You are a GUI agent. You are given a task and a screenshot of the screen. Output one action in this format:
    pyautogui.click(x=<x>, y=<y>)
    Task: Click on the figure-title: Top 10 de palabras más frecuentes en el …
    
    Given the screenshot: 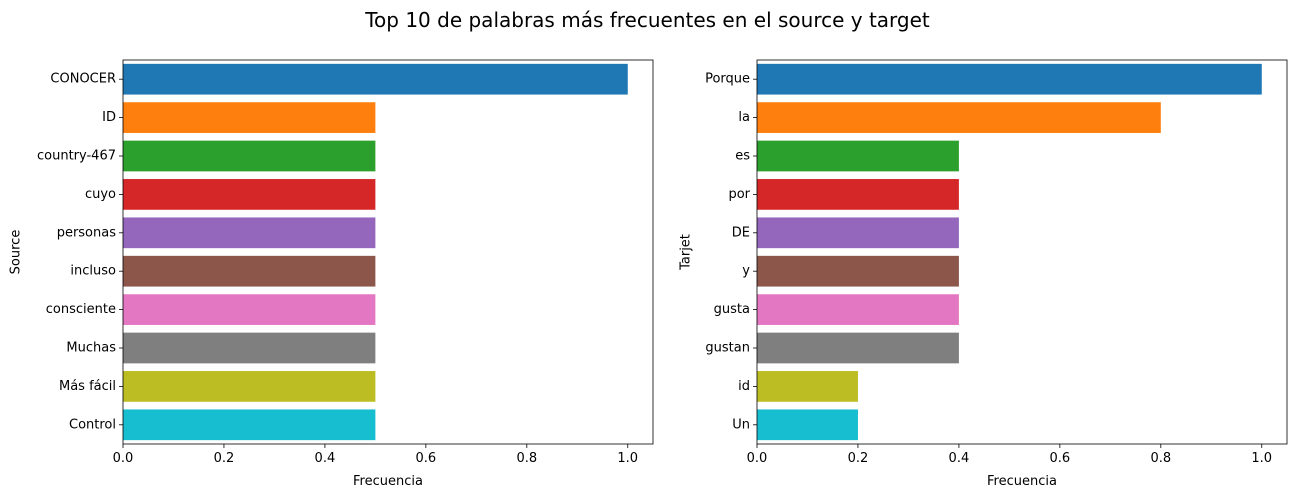 What is the action you would take?
    pyautogui.click(x=647, y=20)
    